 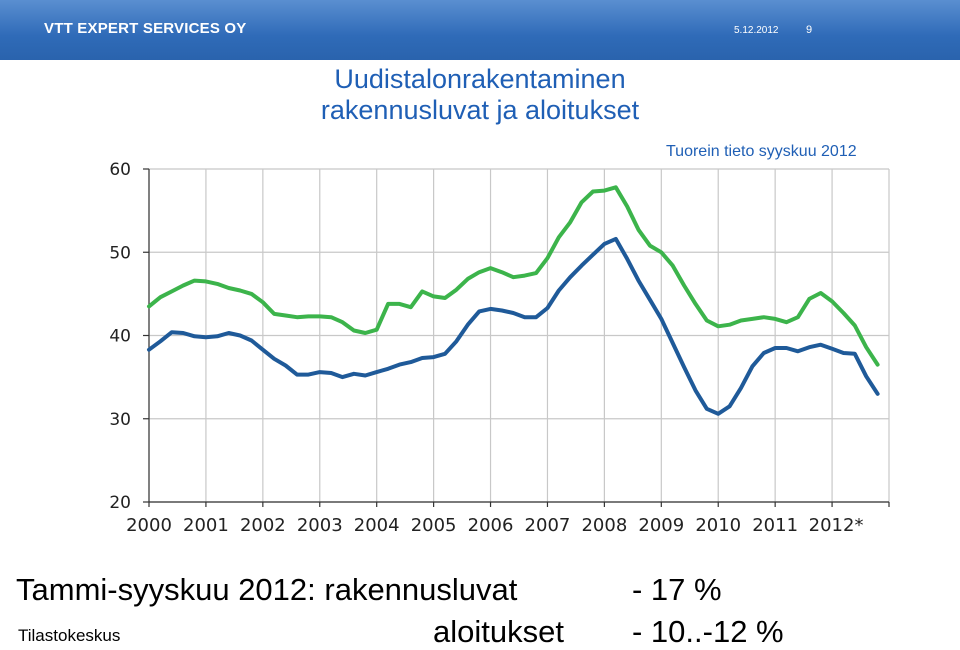 What do you see at coordinates (434, 525) in the screenshot?
I see `x-tick-label: 2005` at bounding box center [434, 525].